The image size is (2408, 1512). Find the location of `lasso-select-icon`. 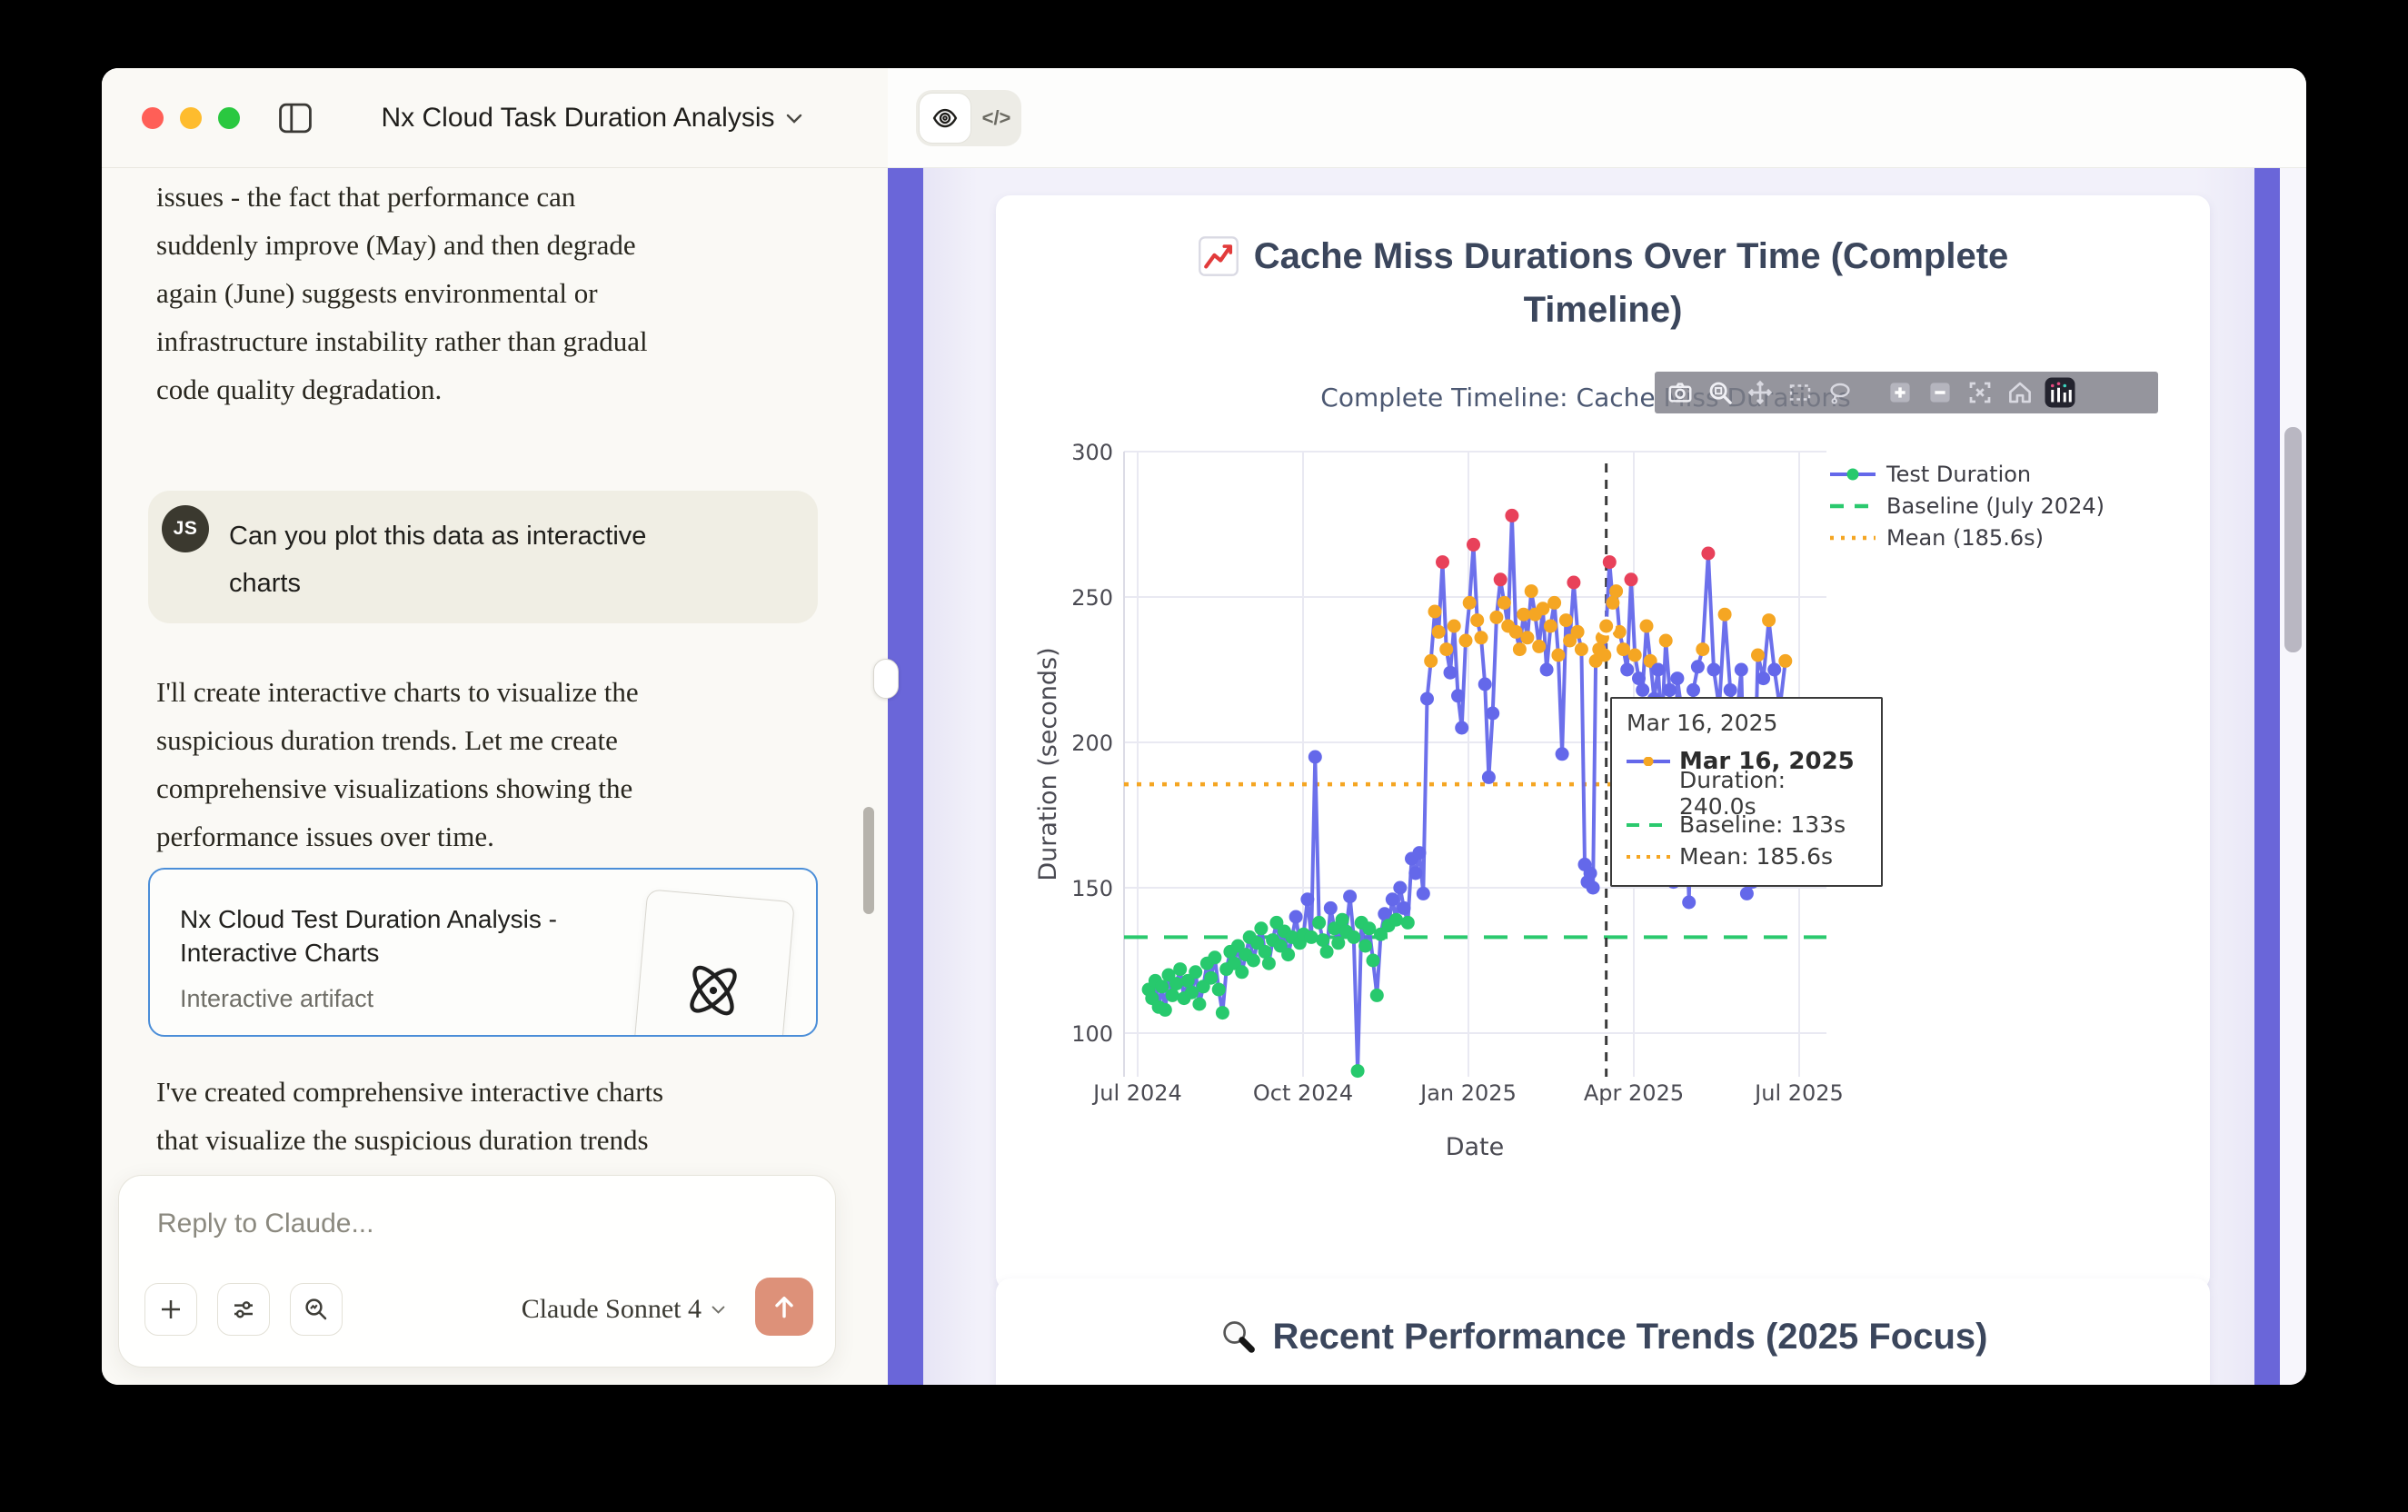

lasso-select-icon is located at coordinates (1840, 392).